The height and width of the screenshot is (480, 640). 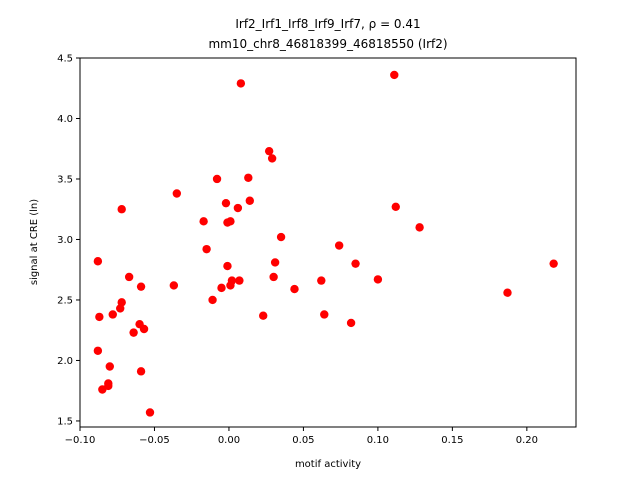 What do you see at coordinates (328, 464) in the screenshot?
I see `x-axis-label: motif activity` at bounding box center [328, 464].